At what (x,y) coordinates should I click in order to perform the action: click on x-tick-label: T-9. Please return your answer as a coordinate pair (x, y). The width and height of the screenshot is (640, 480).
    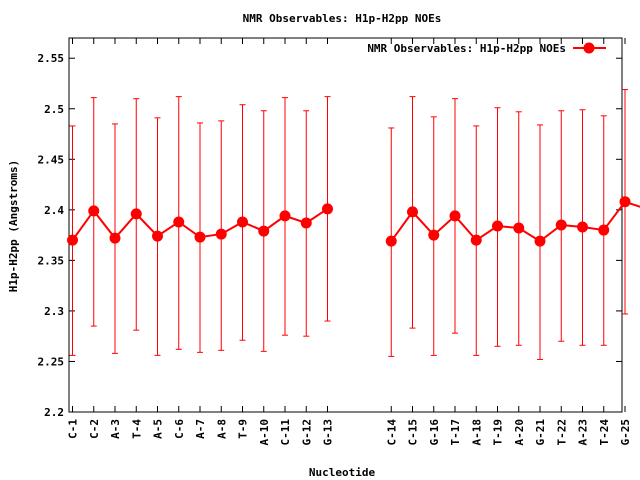
    Looking at the image, I should click on (243, 429).